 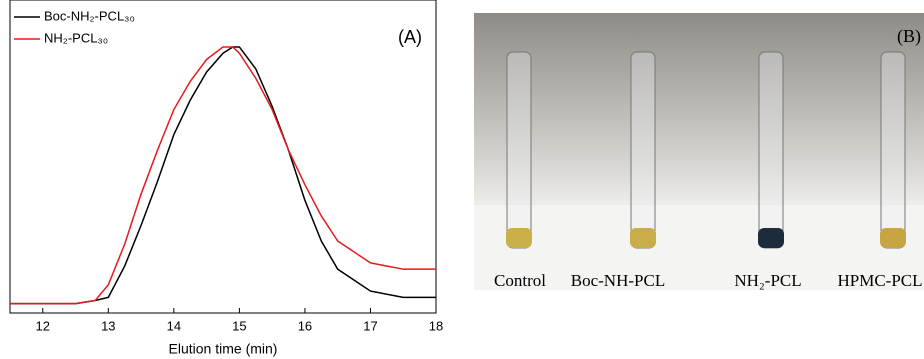 What do you see at coordinates (239, 325) in the screenshot?
I see `x-tick-label: 15` at bounding box center [239, 325].